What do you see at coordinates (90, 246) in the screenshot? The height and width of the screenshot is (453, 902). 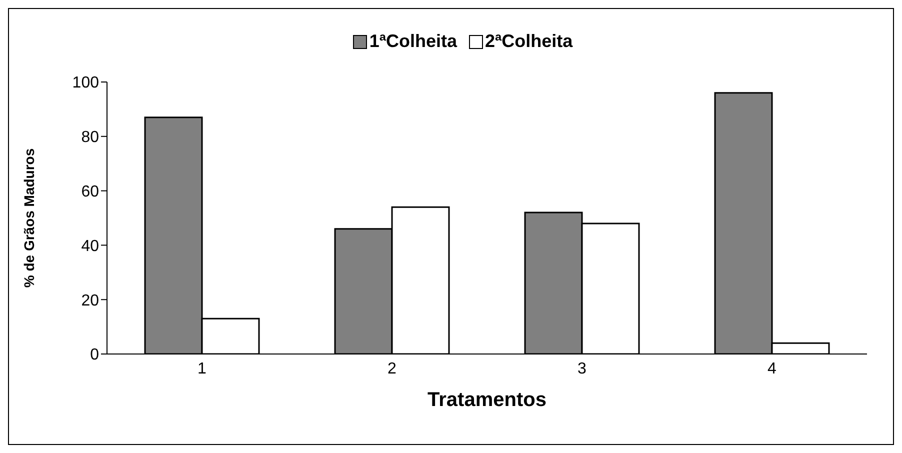 I see `y-tick-label: 40` at bounding box center [90, 246].